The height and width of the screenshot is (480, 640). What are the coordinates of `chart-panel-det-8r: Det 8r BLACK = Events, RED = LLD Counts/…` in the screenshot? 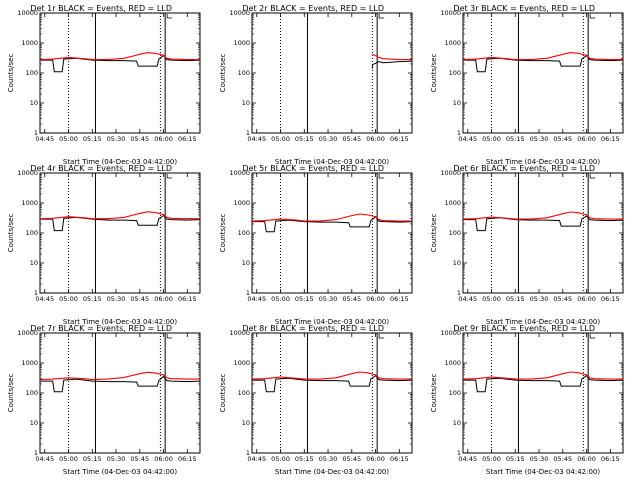 It's located at (316, 400).